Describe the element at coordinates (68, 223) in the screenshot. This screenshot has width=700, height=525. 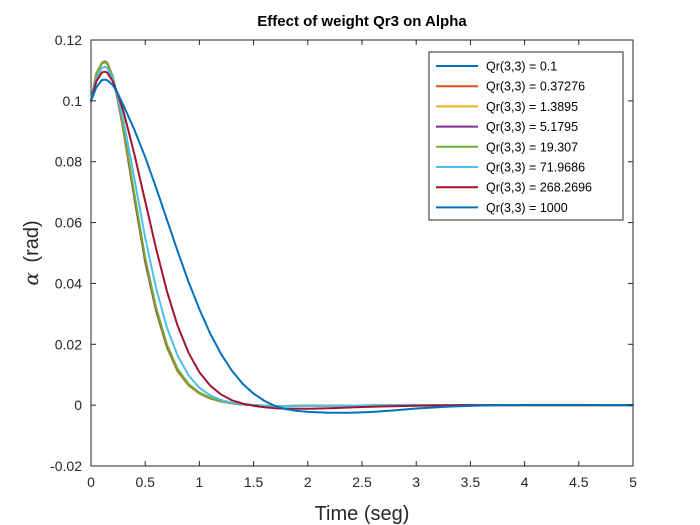
I see `y-tick-label: 0.06` at that location.